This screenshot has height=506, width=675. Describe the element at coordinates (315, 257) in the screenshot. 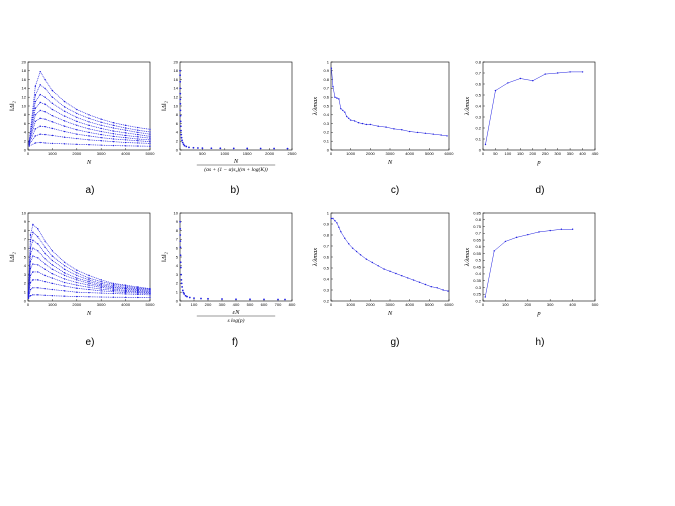

I see `y-axis-label: λ/λmax` at that location.